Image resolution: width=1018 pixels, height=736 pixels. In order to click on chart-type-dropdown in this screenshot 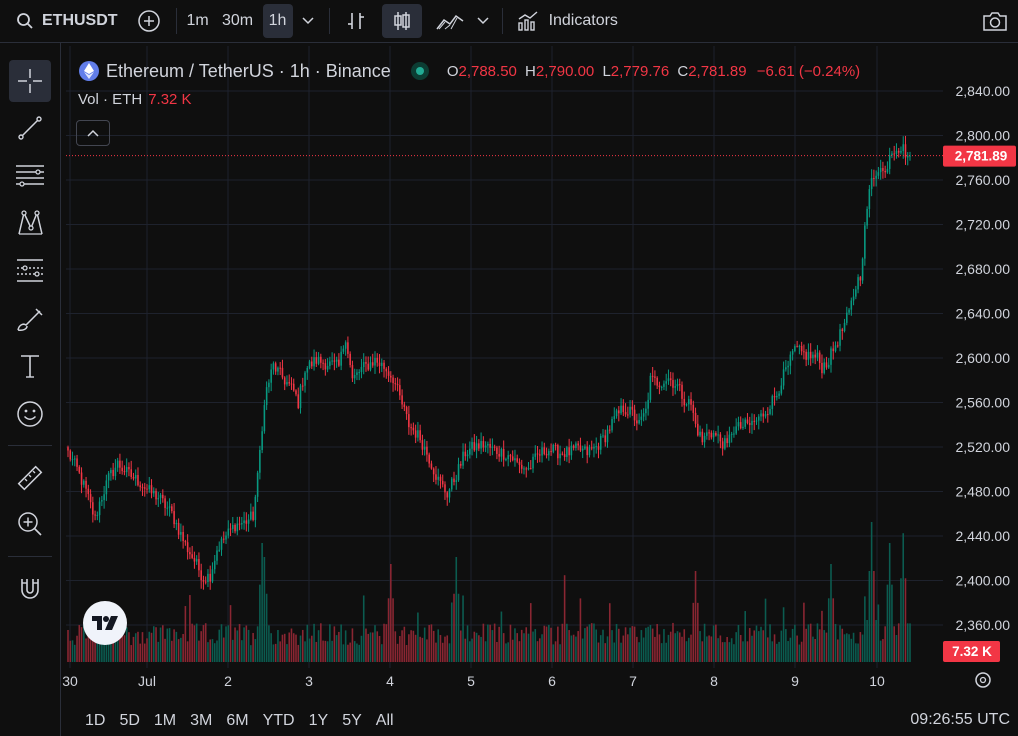, I will do `click(483, 21)`.